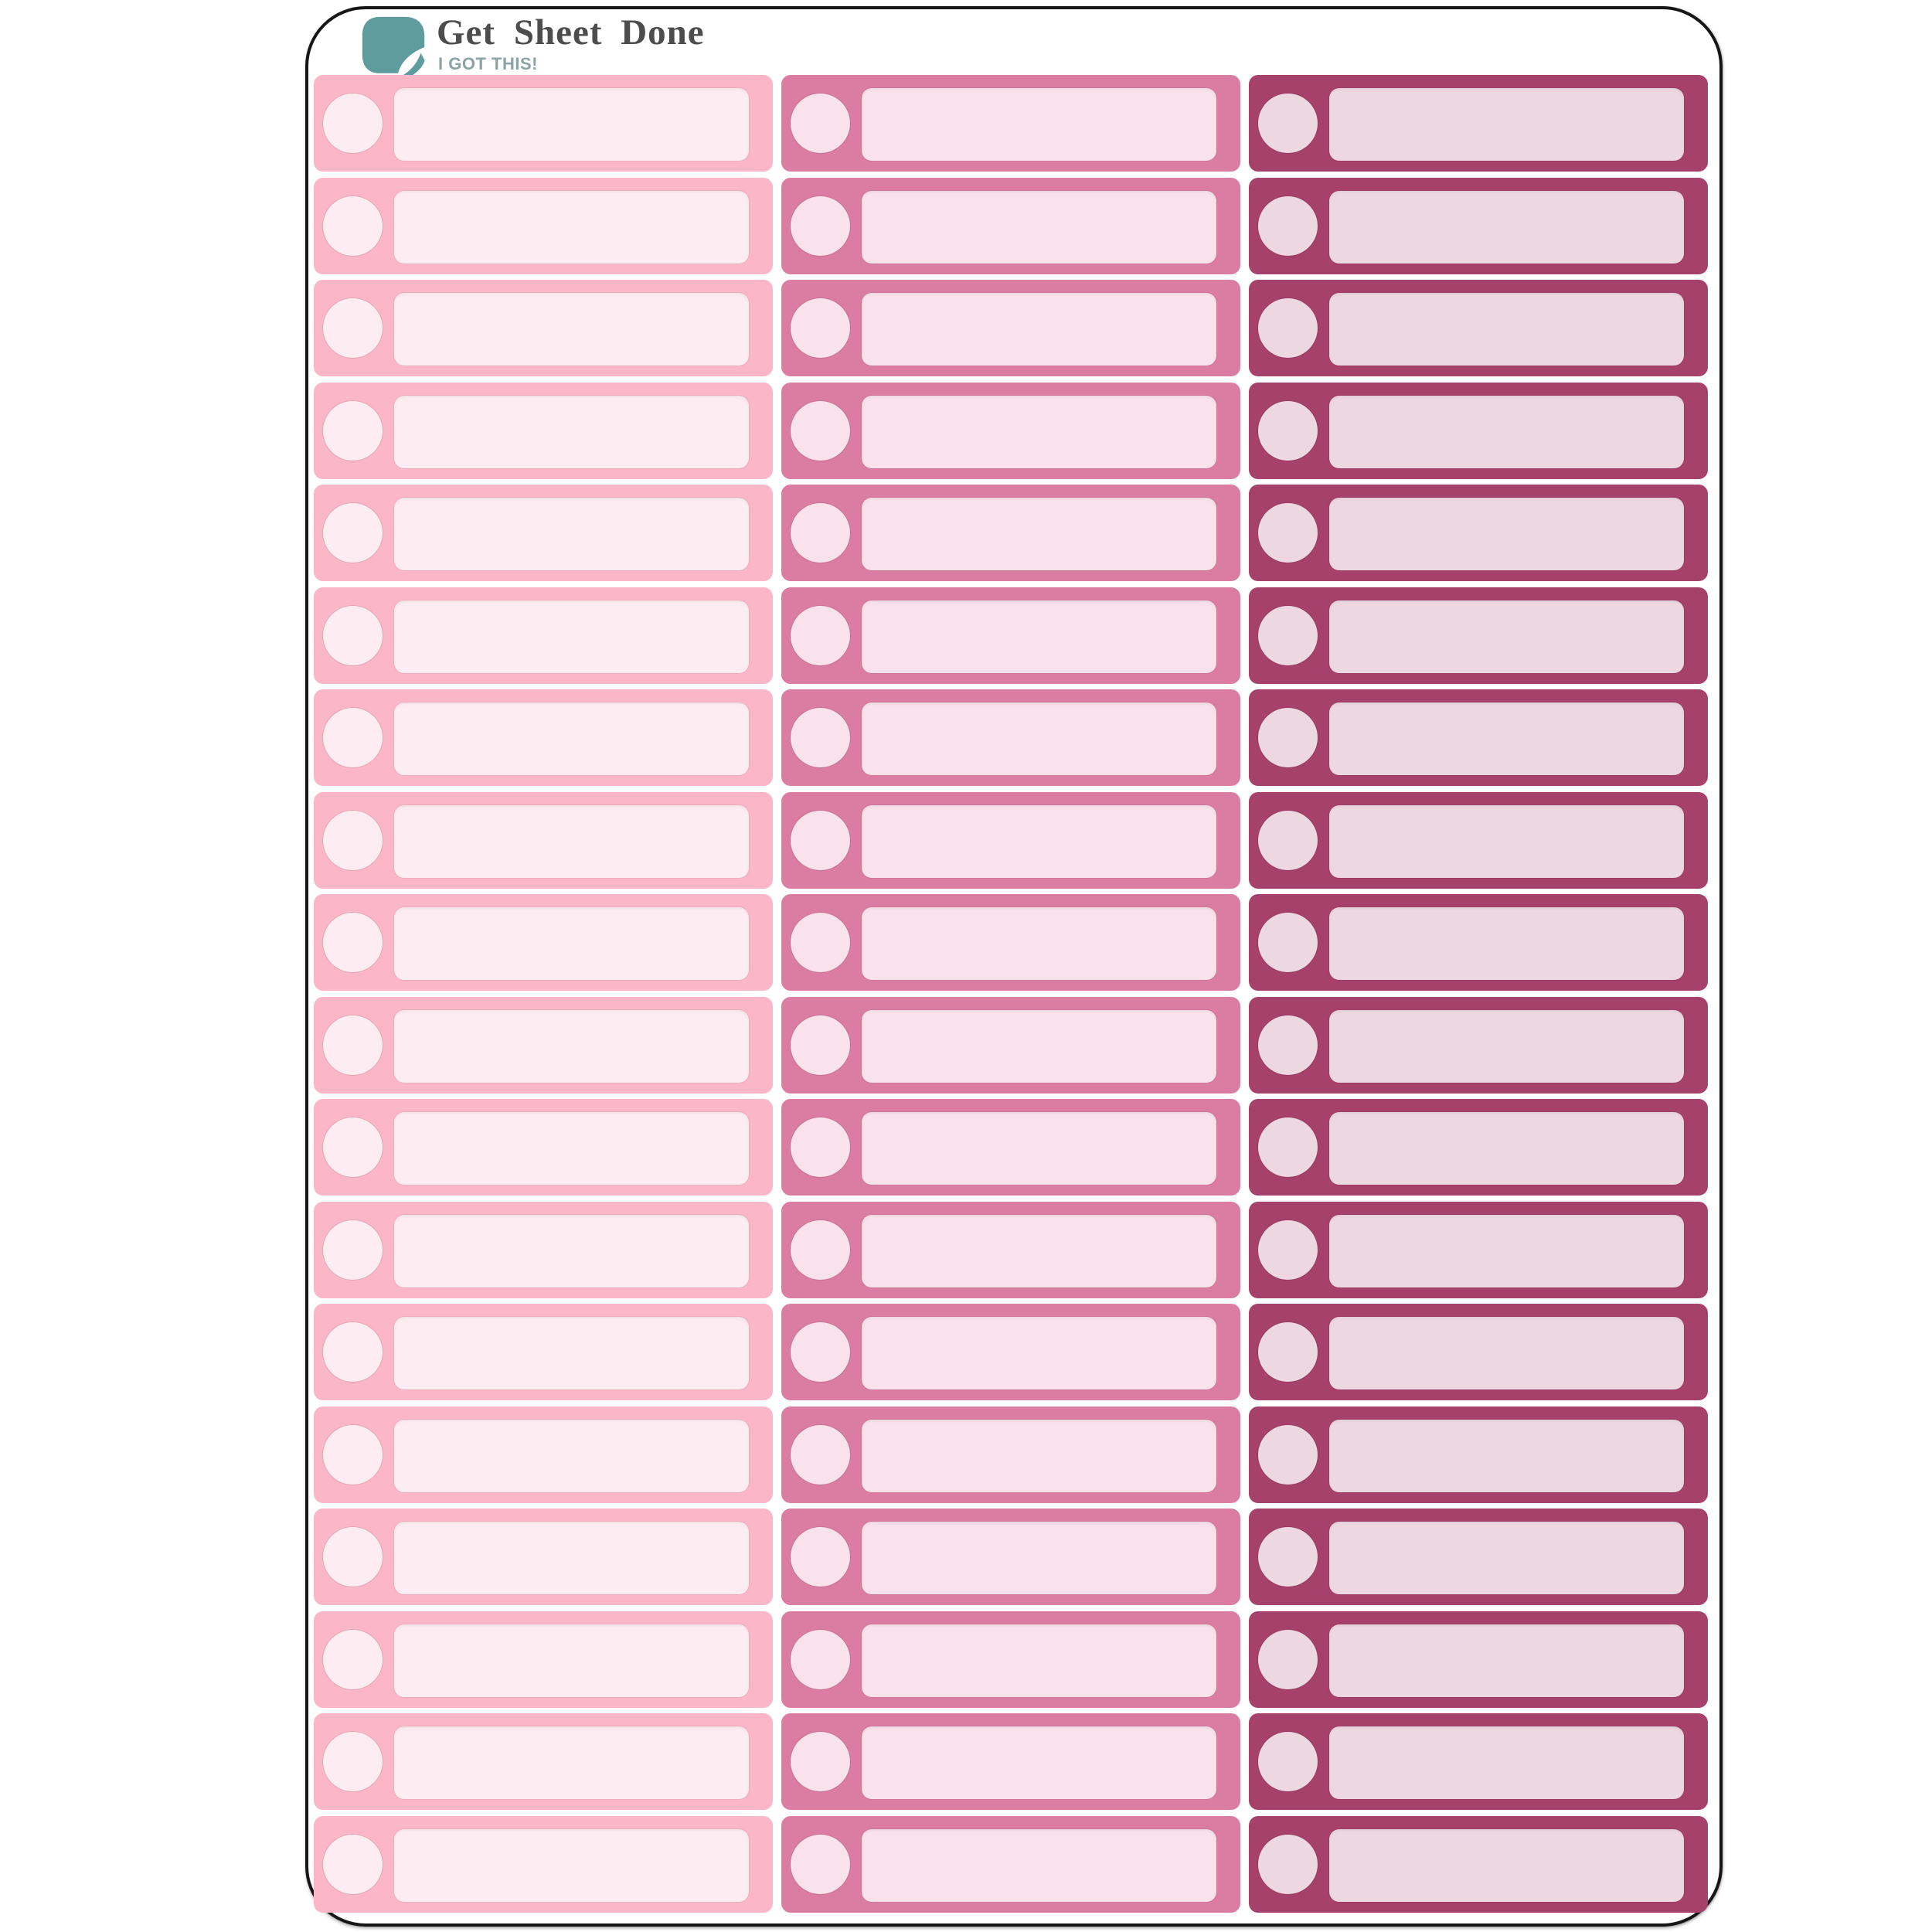 The height and width of the screenshot is (1932, 1932). I want to click on brand-logo: Get Sheet Done I GOT THIS!, so click(706, 47).